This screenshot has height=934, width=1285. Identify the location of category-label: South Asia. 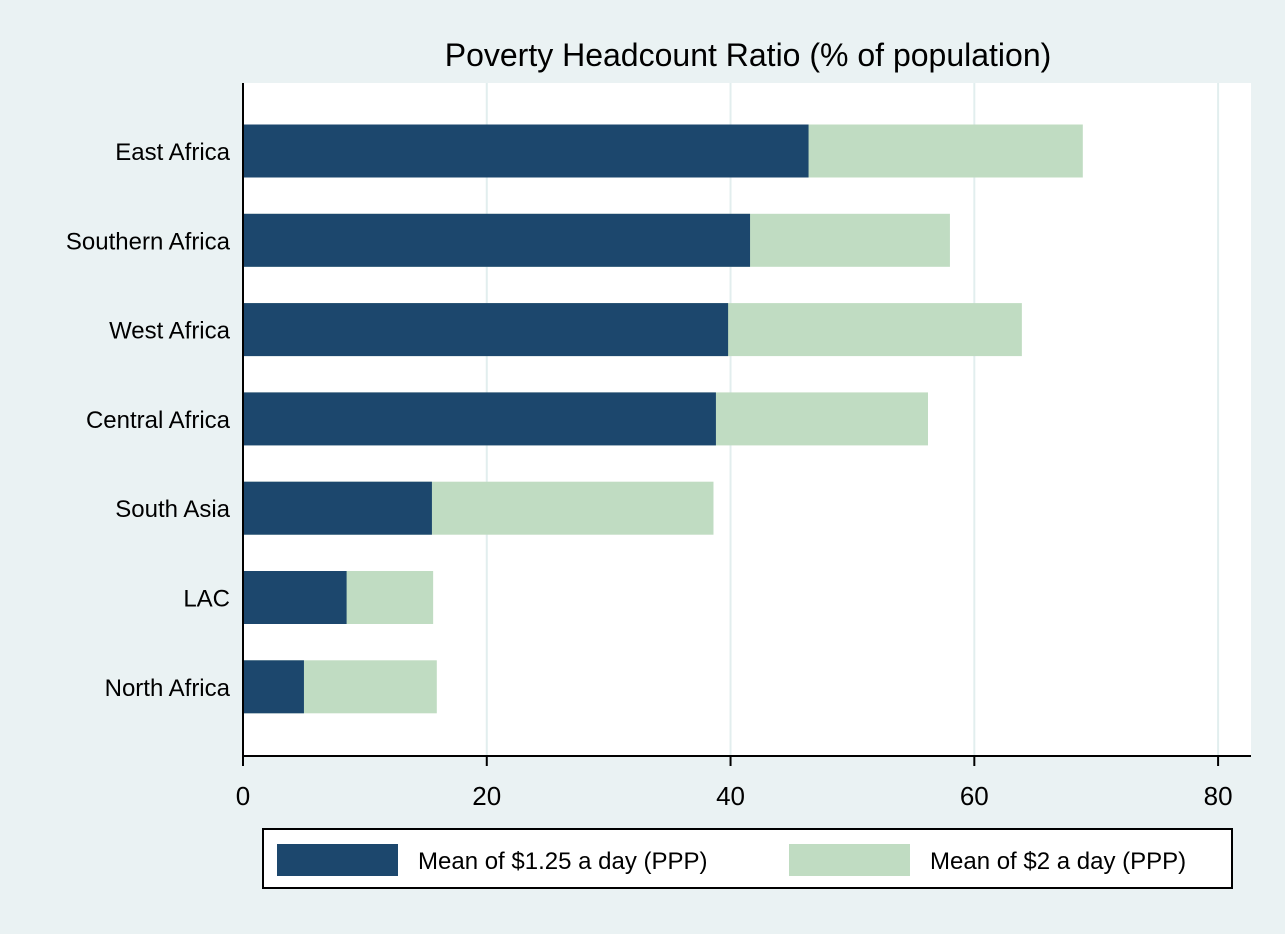
(172, 509).